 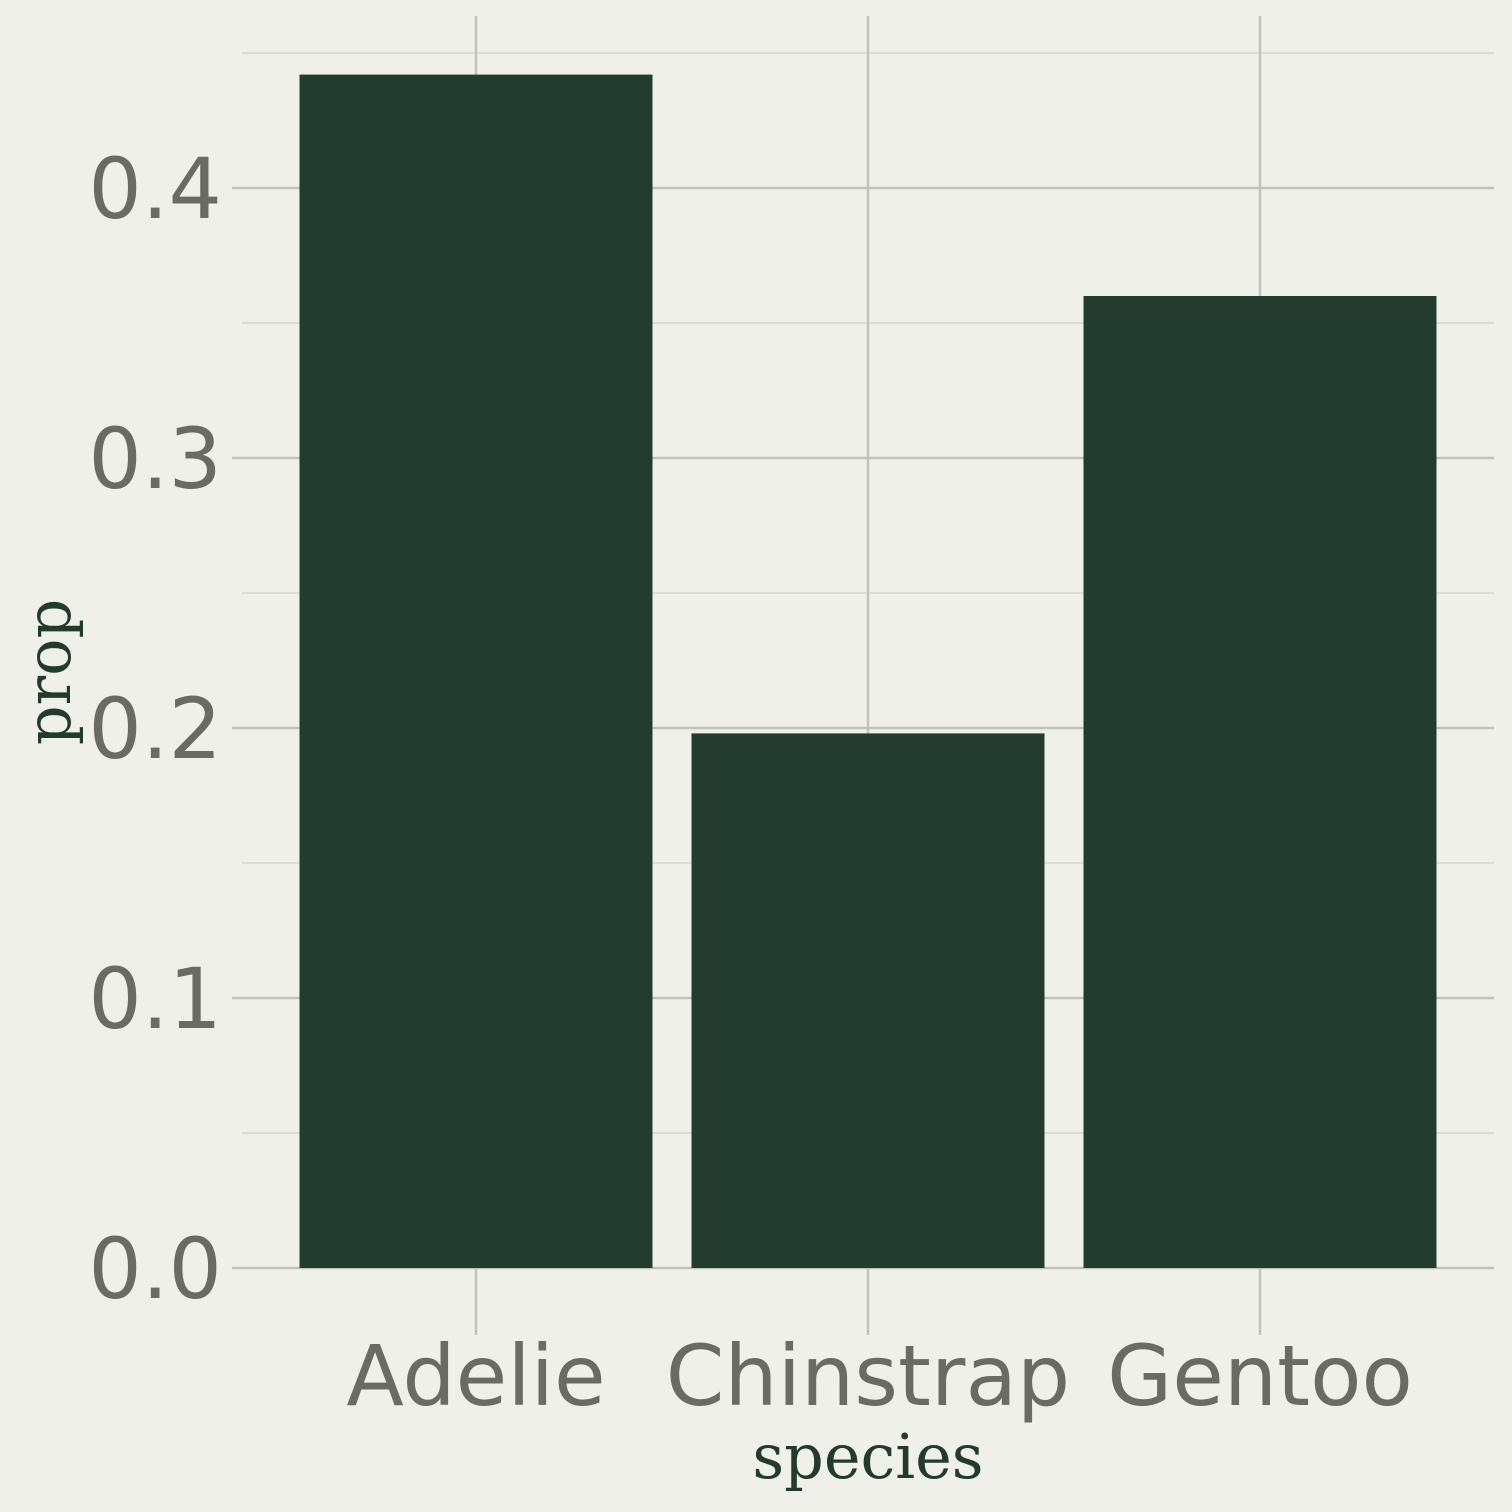 What do you see at coordinates (867, 1456) in the screenshot?
I see `x-axis-title: species` at bounding box center [867, 1456].